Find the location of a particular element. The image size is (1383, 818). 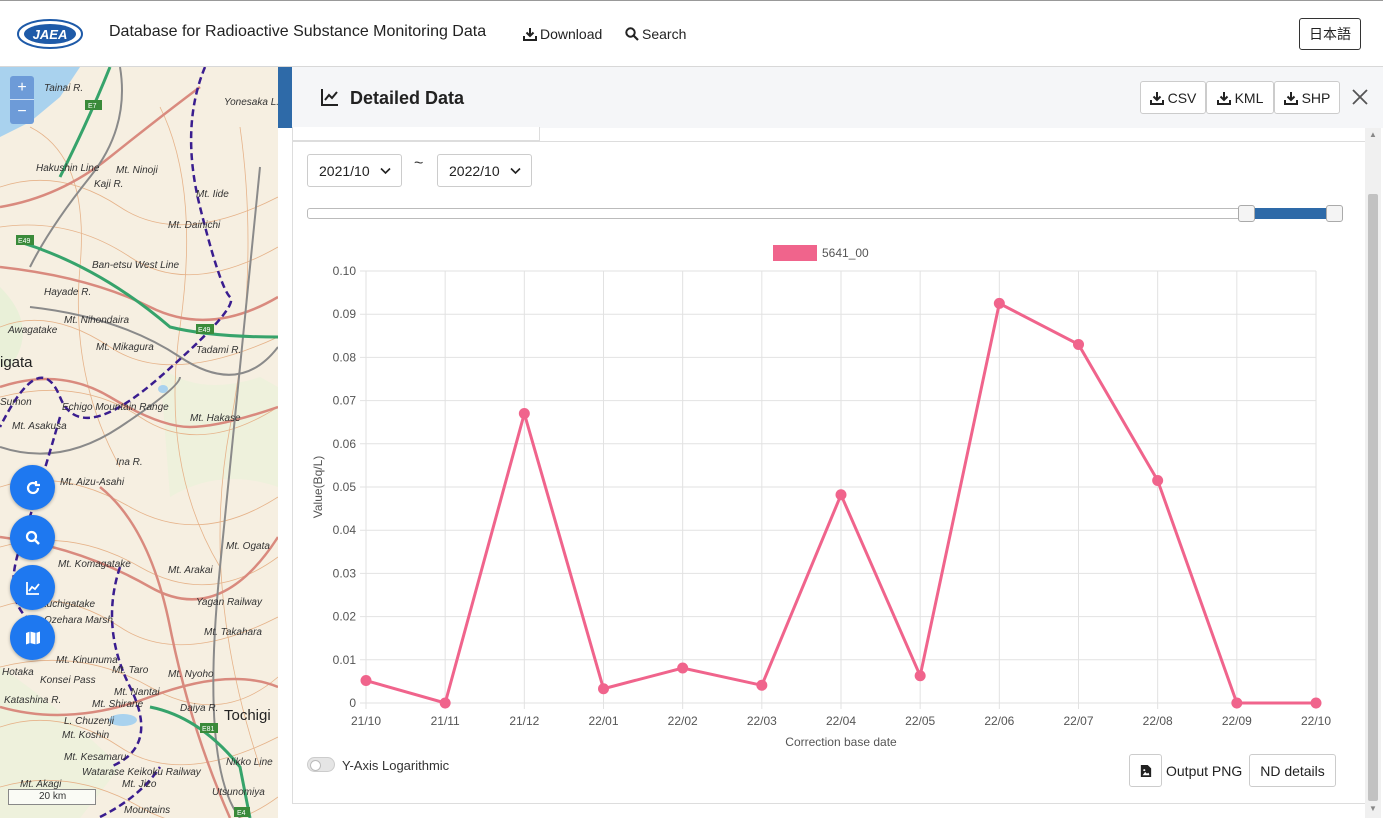

svg-text: E81 is located at coordinates (208, 729).